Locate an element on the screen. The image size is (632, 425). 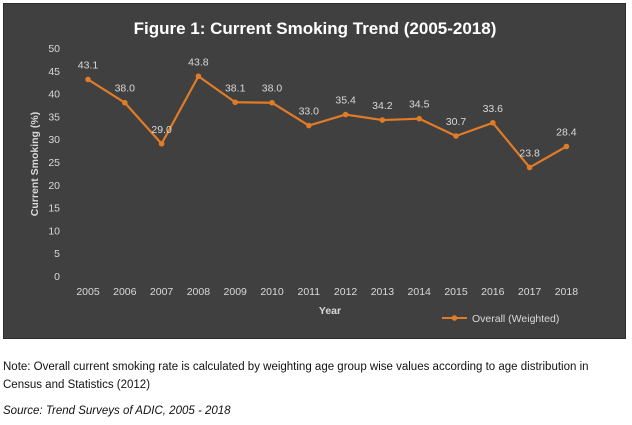
data-label: 34.5 is located at coordinates (419, 105).